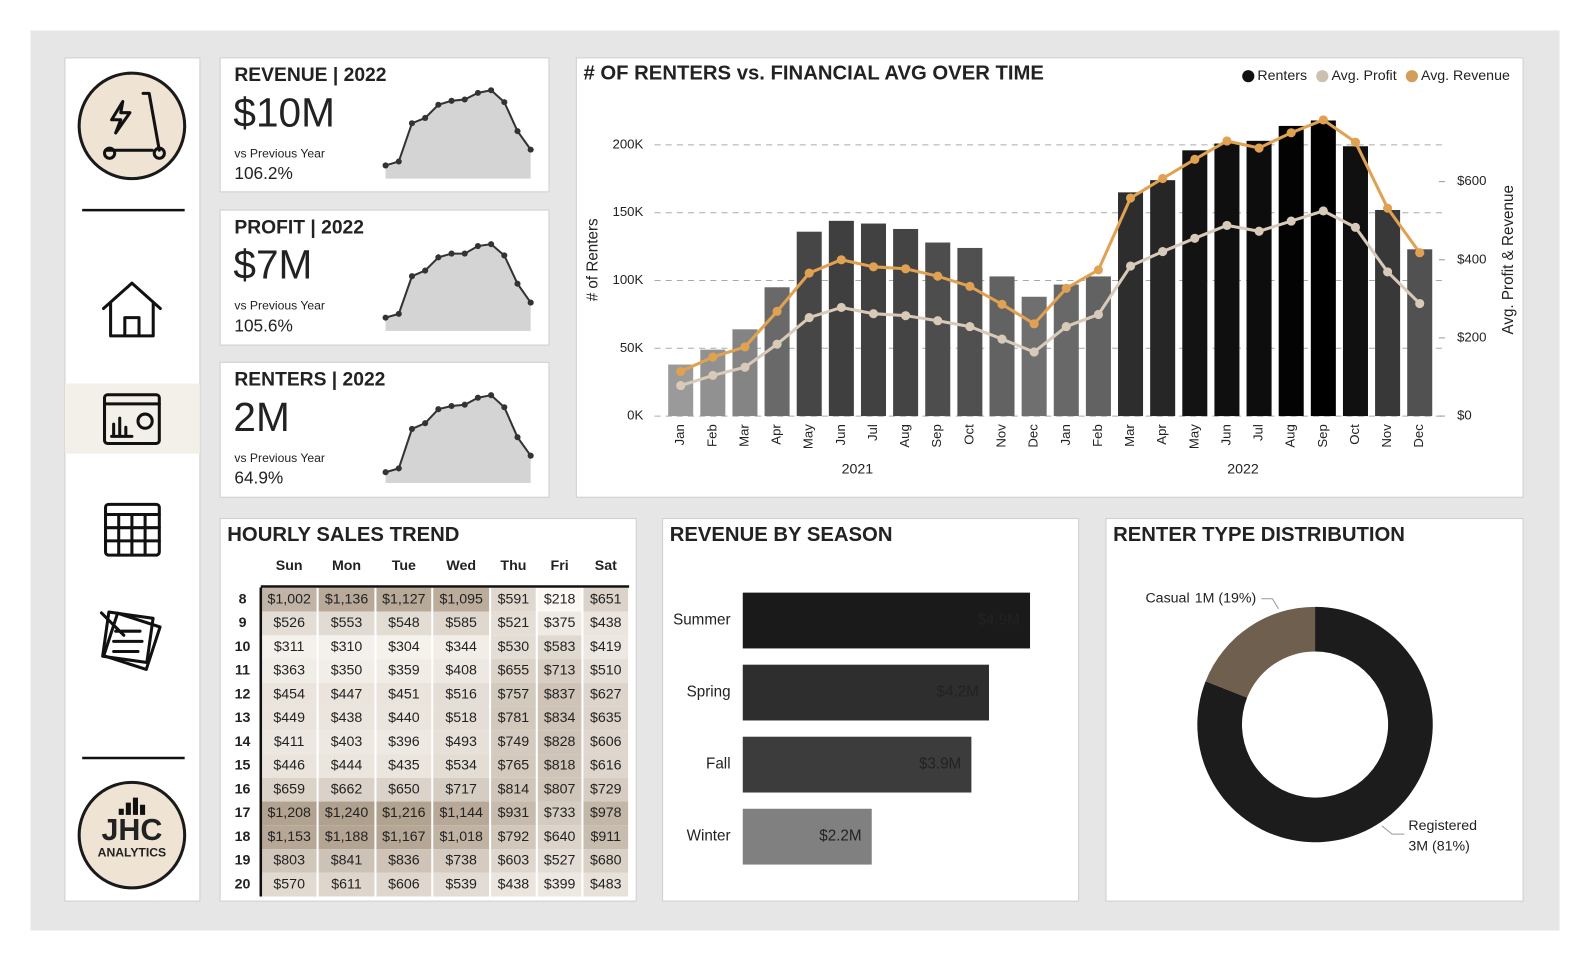 The height and width of the screenshot is (960, 1588). Describe the element at coordinates (1200, 598) in the screenshot. I see `slice-label: Casual 1M (19%)` at that location.